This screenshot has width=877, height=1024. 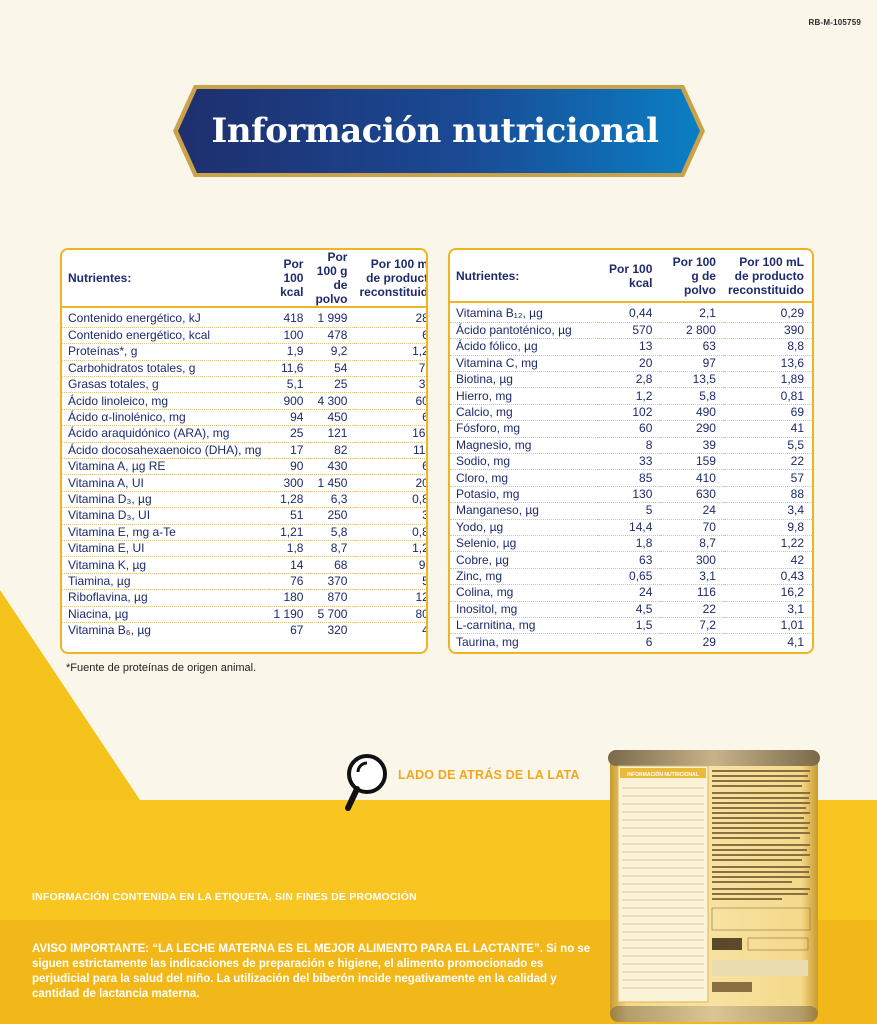 What do you see at coordinates (692, 364) in the screenshot?
I see `value-per-100-g: 97` at bounding box center [692, 364].